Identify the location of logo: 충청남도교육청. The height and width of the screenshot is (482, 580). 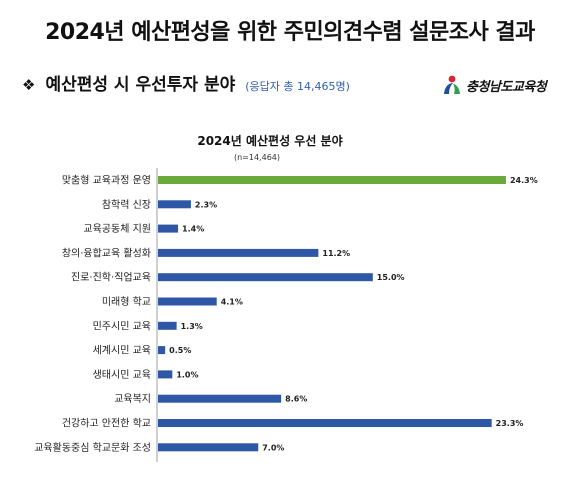
(494, 85).